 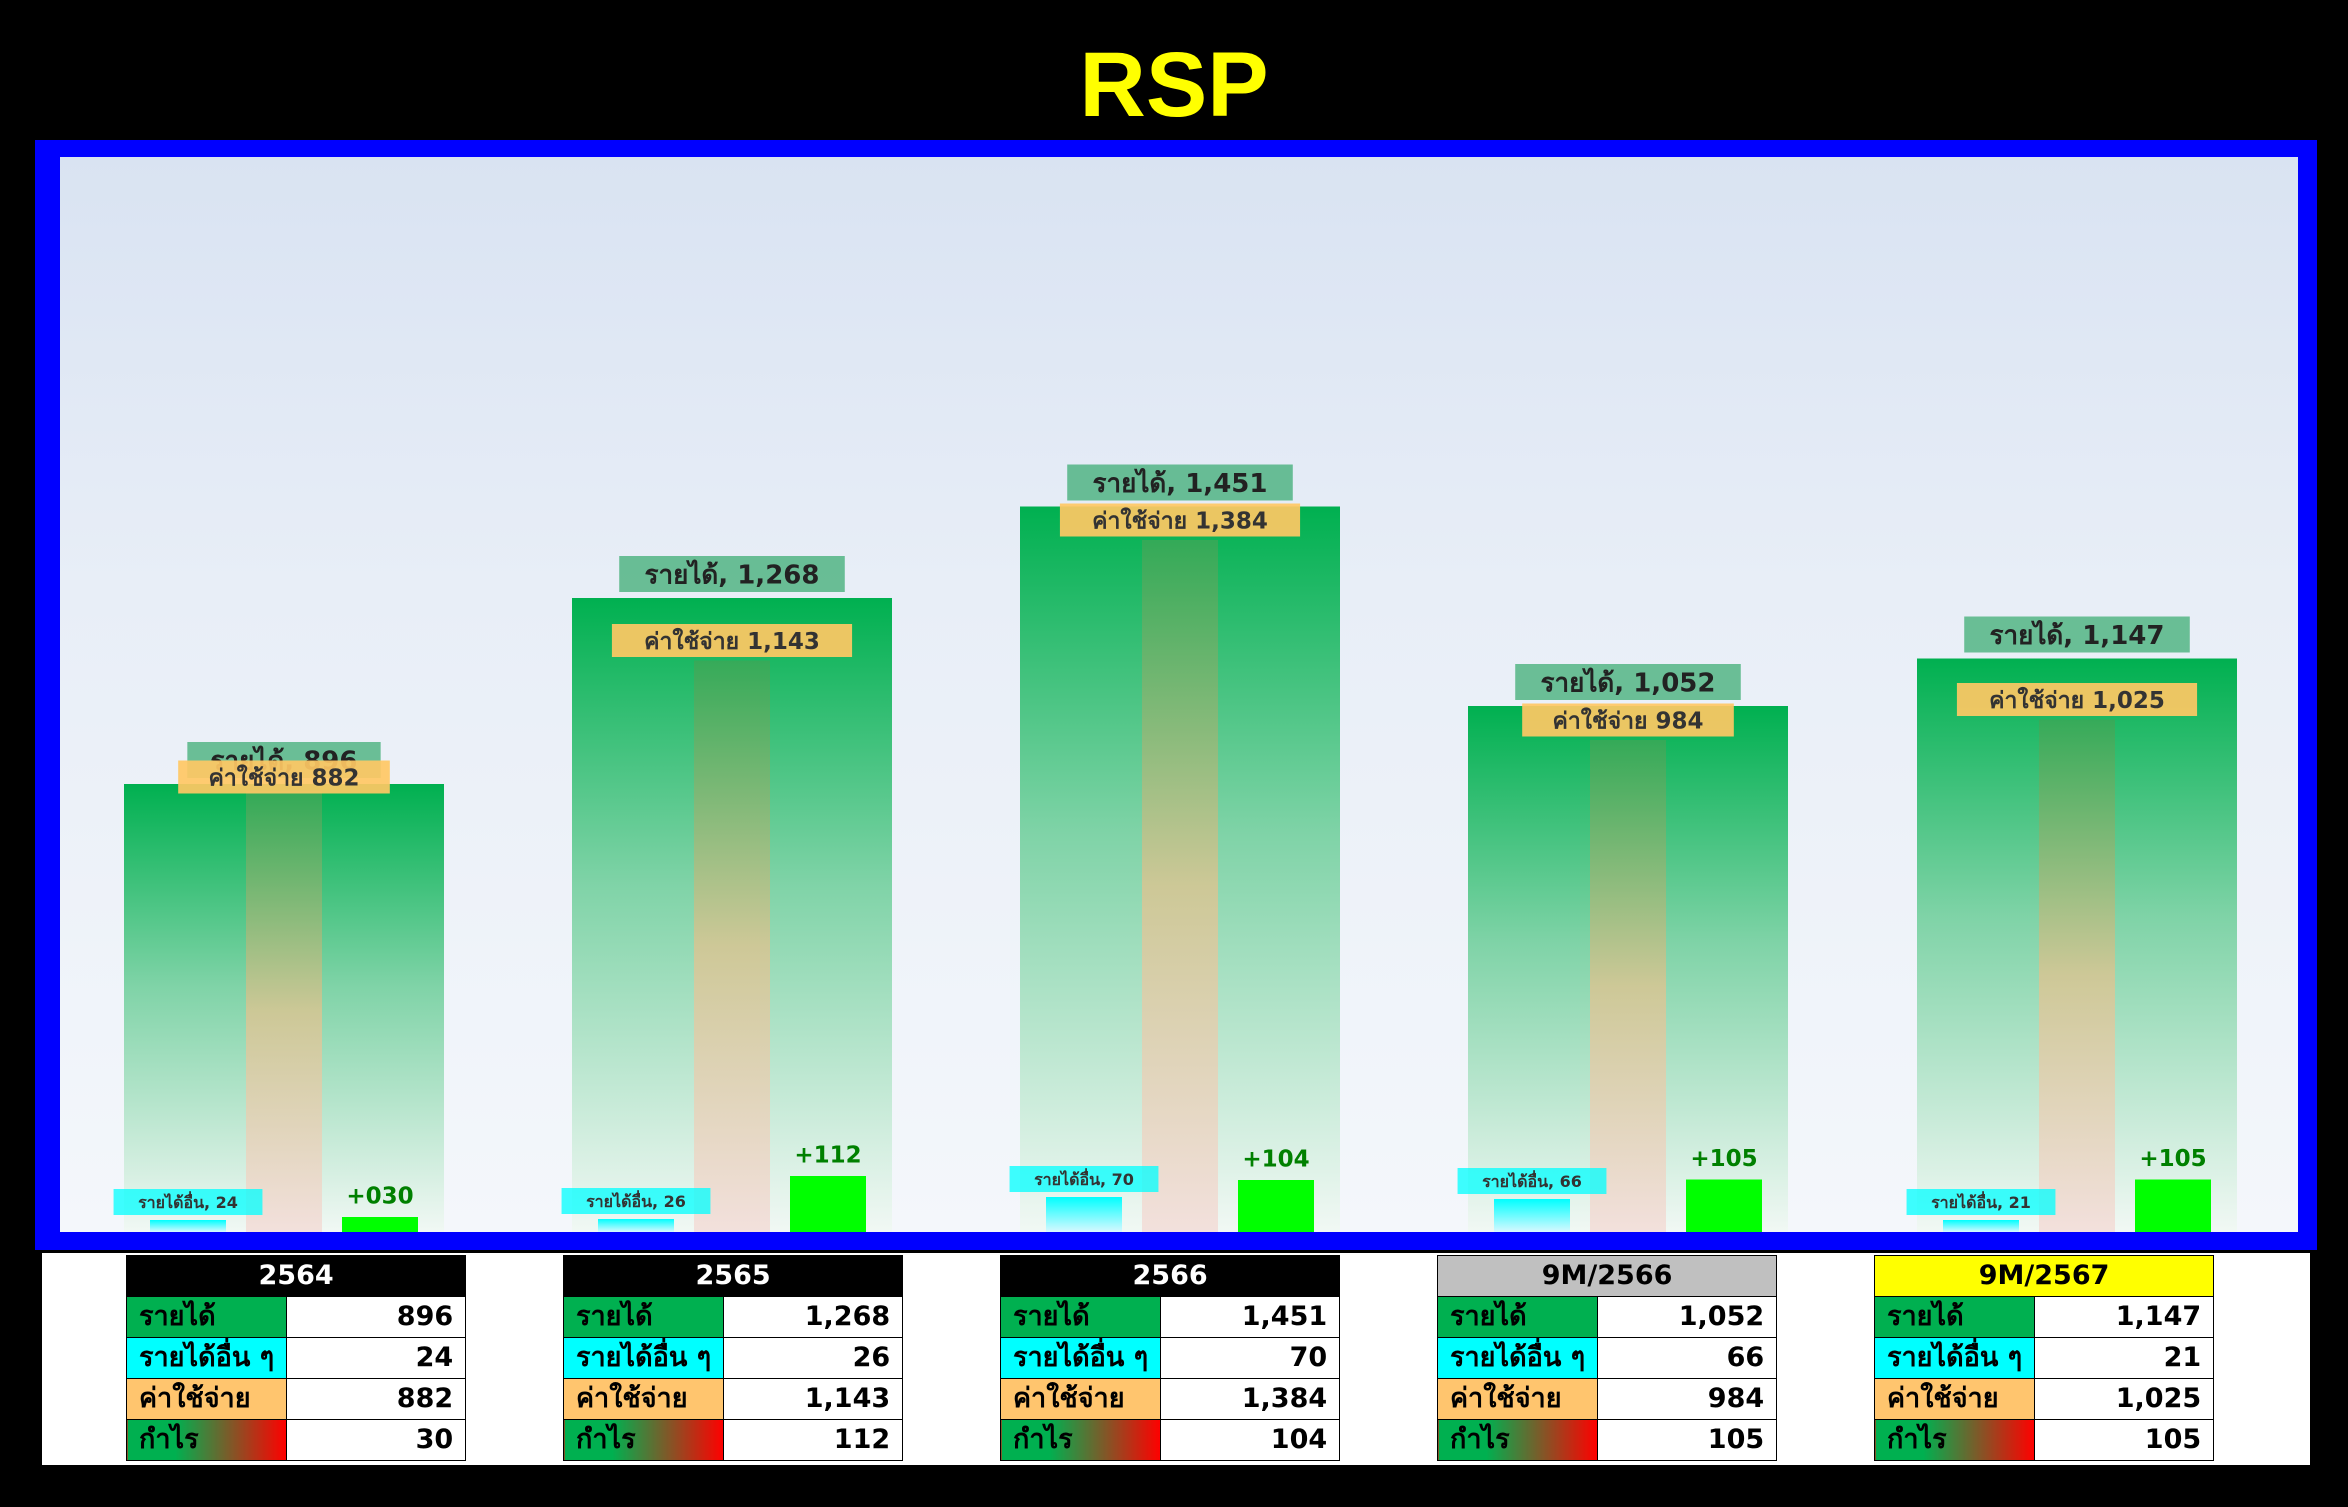 I want to click on label-profit-1: +112, so click(x=827, y=1155).